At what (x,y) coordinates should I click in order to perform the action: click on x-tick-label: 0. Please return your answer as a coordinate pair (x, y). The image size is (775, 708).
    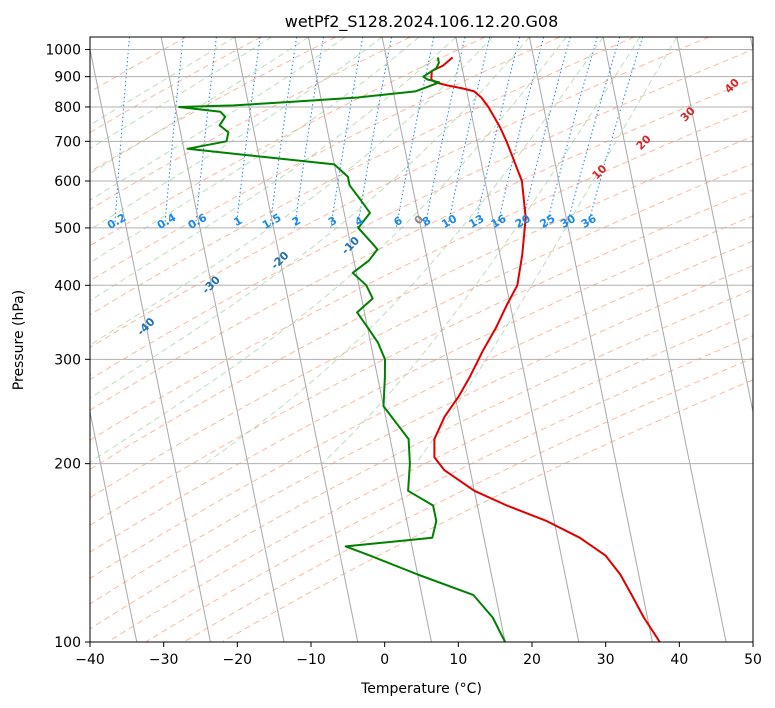
    Looking at the image, I should click on (384, 660).